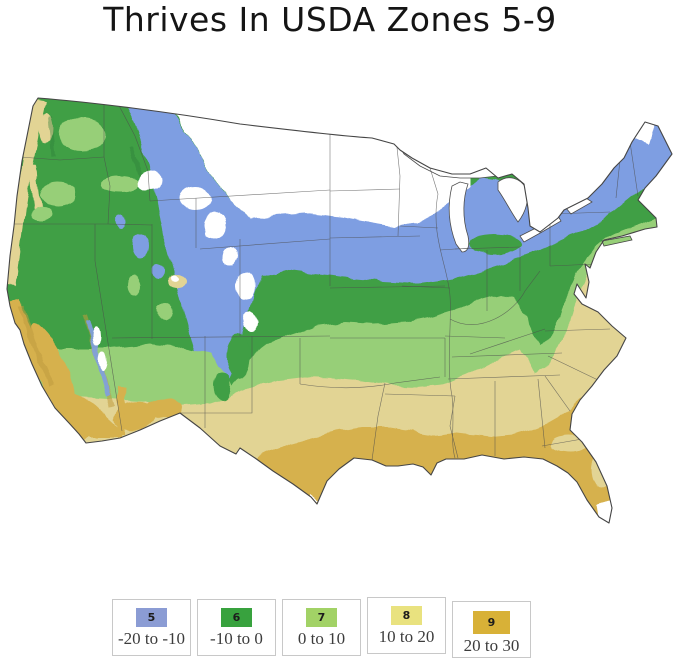 This screenshot has width=679, height=662. I want to click on colorado-rockies-below5b, so click(250, 321).